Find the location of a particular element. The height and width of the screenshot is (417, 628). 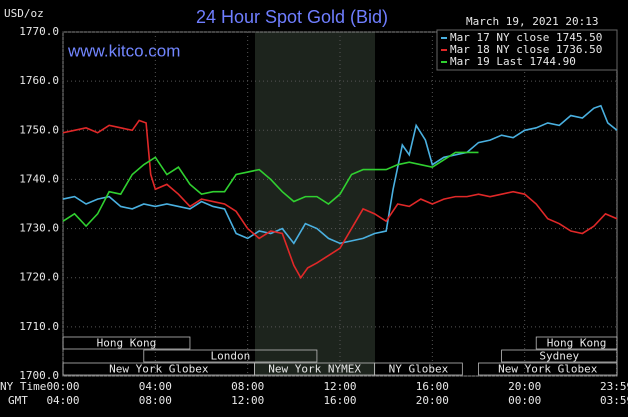

y-tick-label: 1730.0 is located at coordinates (39, 228).